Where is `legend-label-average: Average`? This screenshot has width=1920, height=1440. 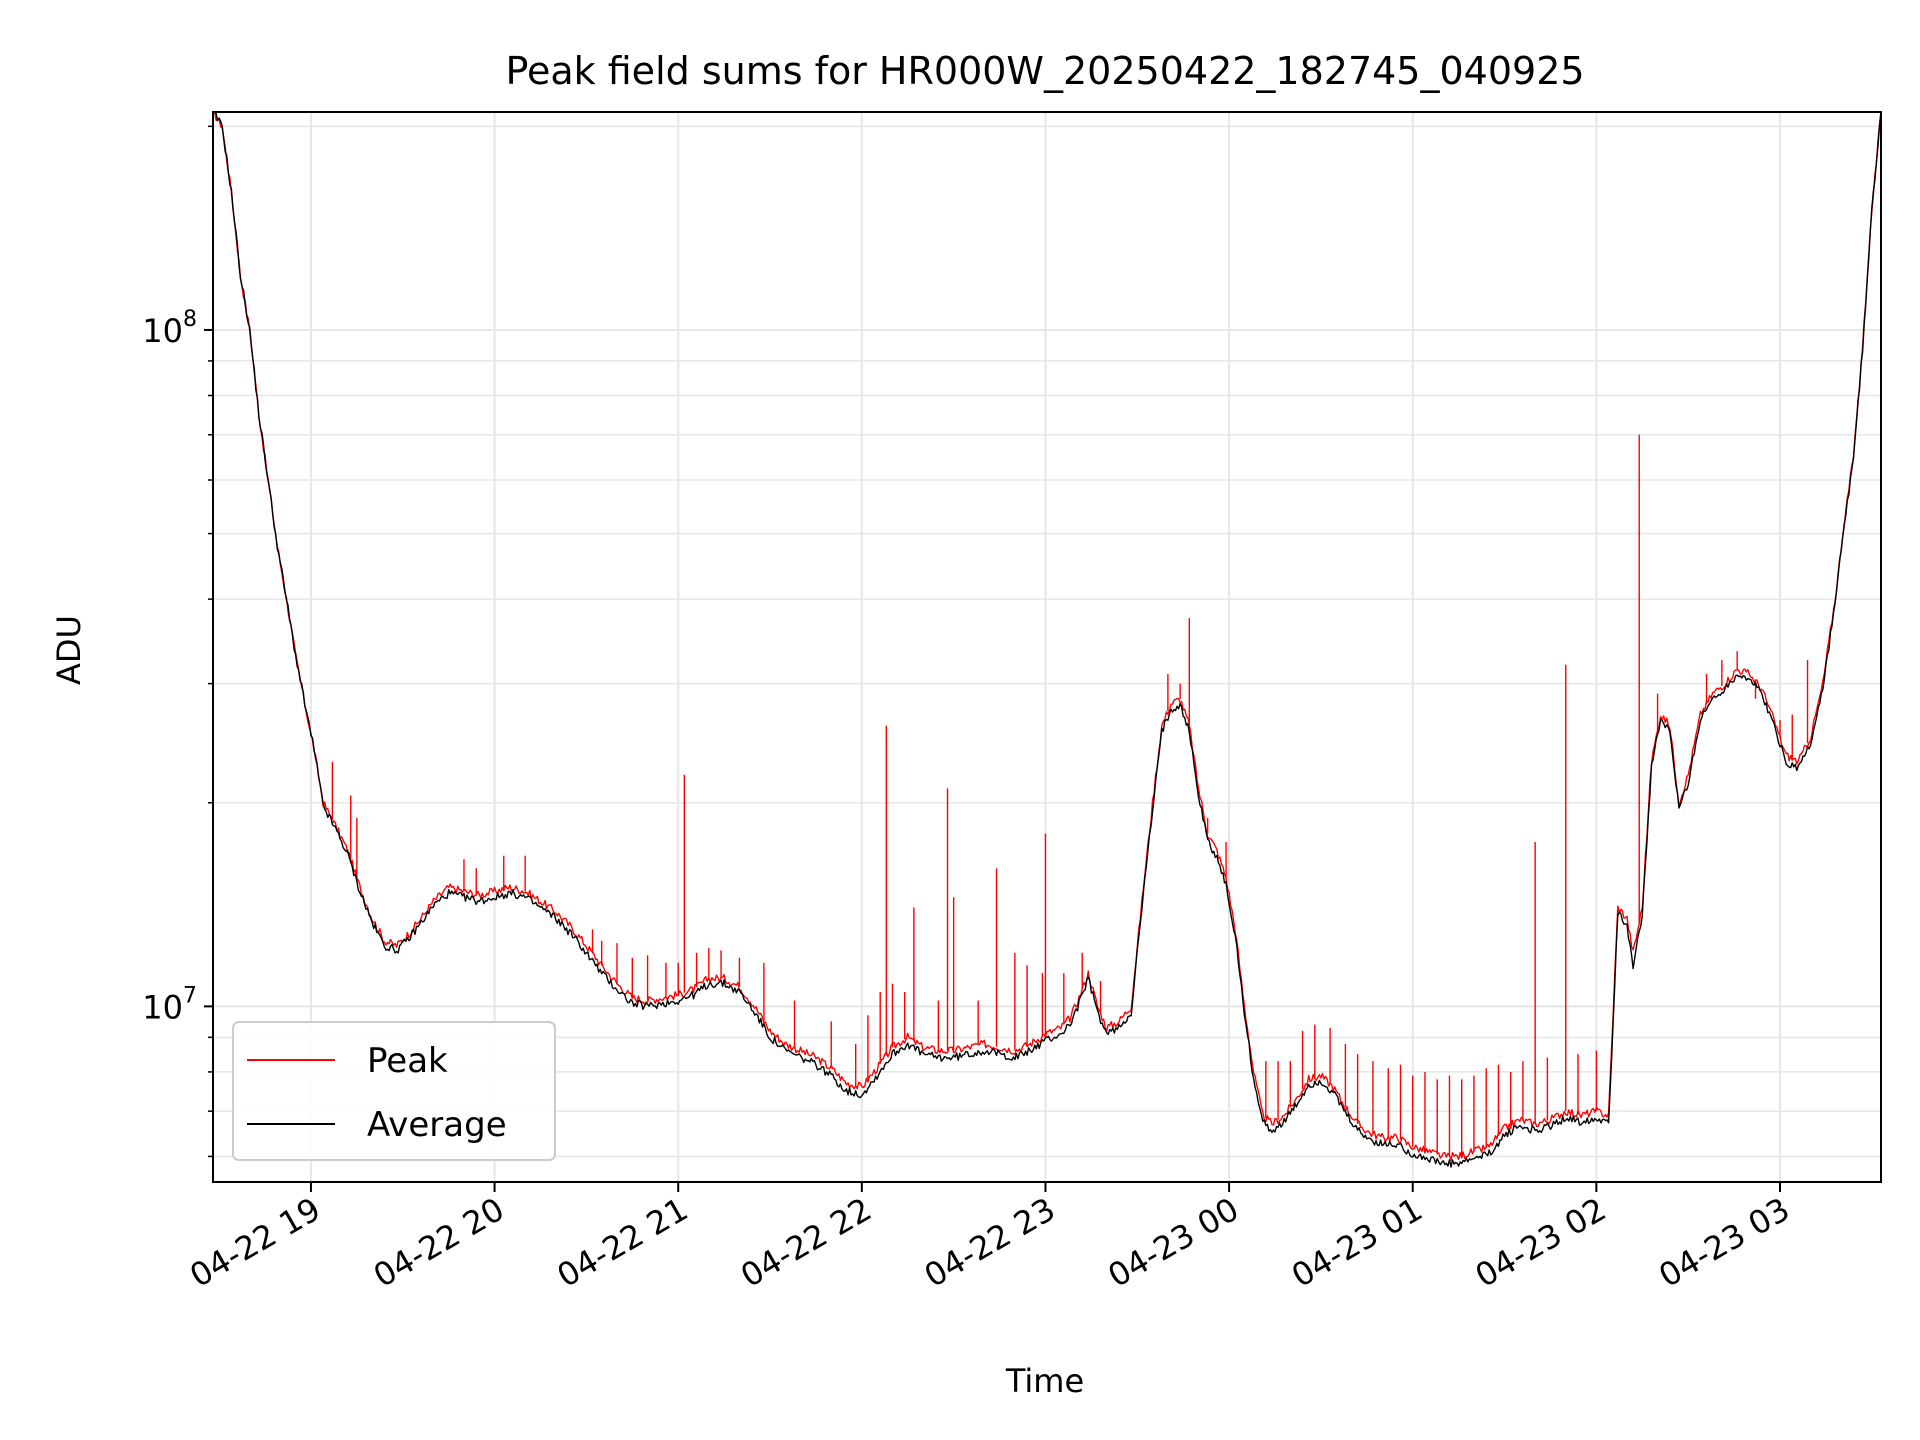
legend-label-average: Average is located at coordinates (437, 1125).